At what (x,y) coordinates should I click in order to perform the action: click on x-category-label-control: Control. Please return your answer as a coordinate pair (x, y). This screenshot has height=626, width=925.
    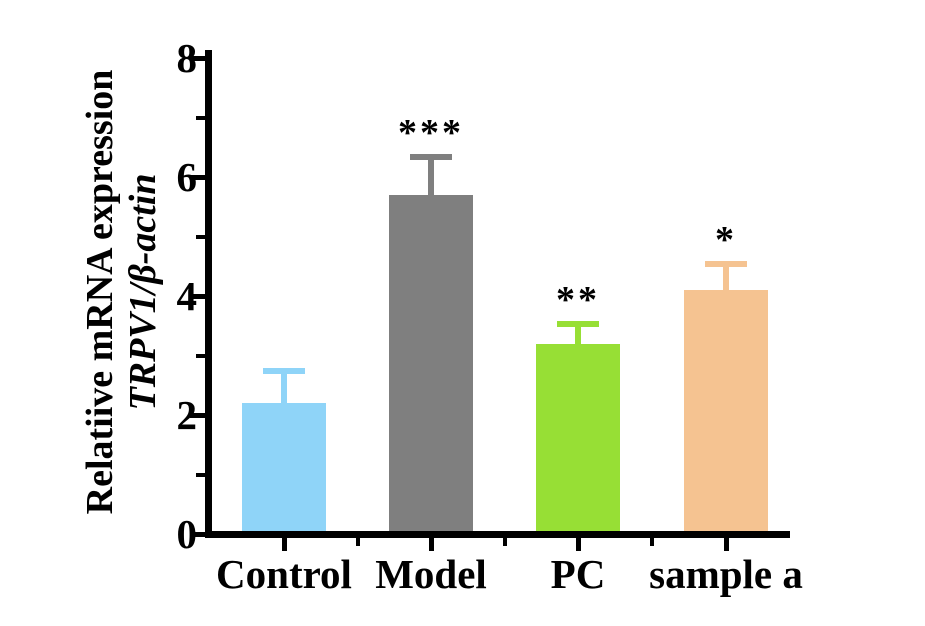
    Looking at the image, I should click on (284, 574).